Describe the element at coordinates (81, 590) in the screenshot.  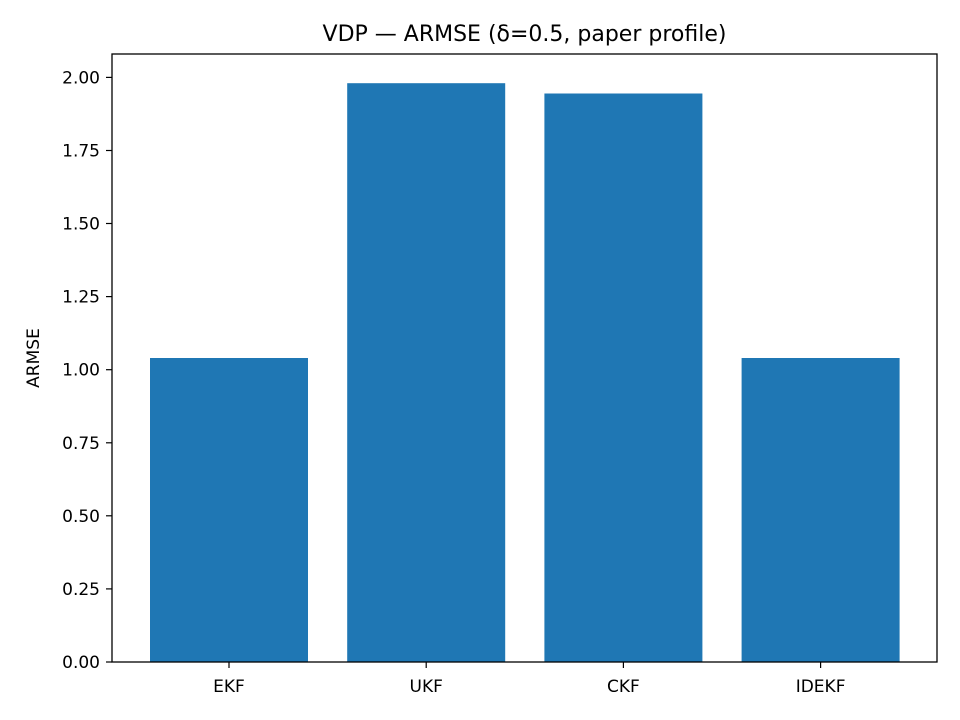
I see `y-tick-label: 0.25` at that location.